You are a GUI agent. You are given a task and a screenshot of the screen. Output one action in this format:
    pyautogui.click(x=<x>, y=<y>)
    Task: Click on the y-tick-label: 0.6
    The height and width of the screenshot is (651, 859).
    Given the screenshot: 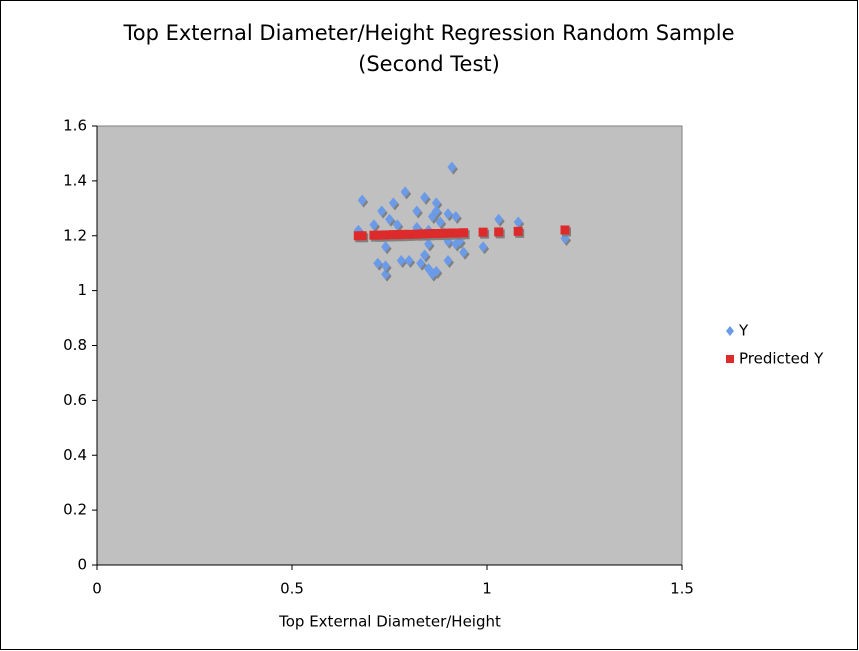 What is the action you would take?
    pyautogui.click(x=75, y=400)
    